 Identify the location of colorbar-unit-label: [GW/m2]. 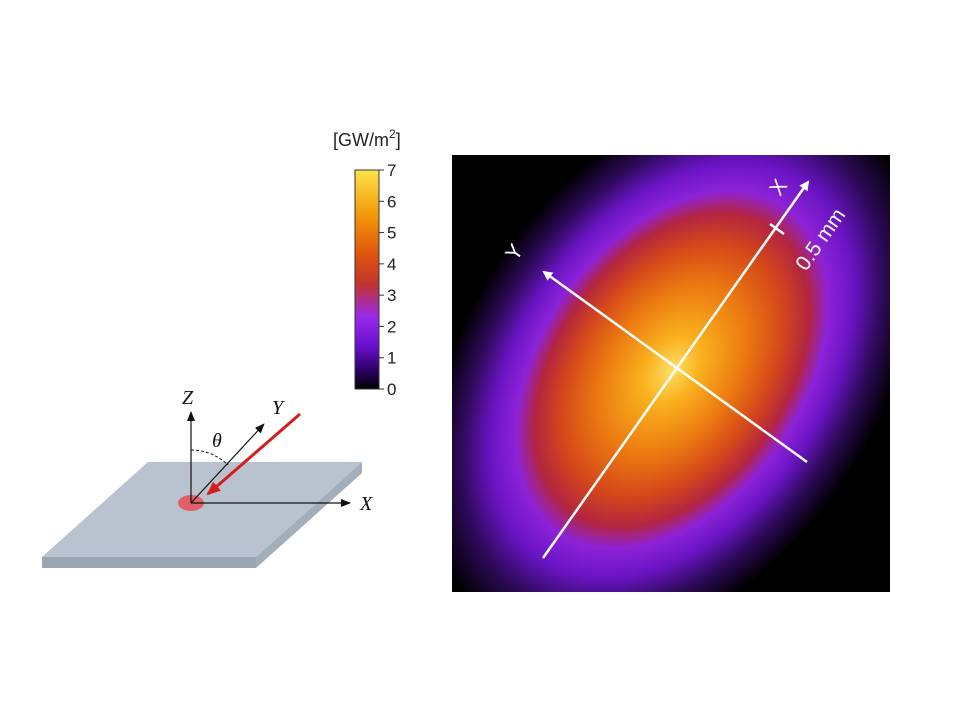
(367, 138).